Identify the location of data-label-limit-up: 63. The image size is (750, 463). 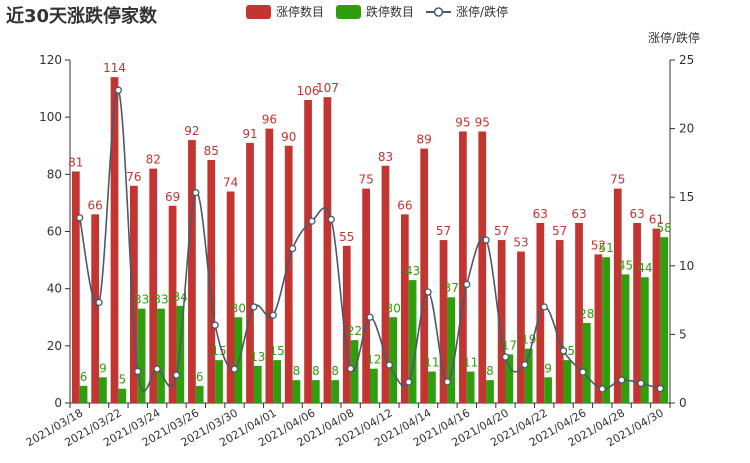
(578, 214).